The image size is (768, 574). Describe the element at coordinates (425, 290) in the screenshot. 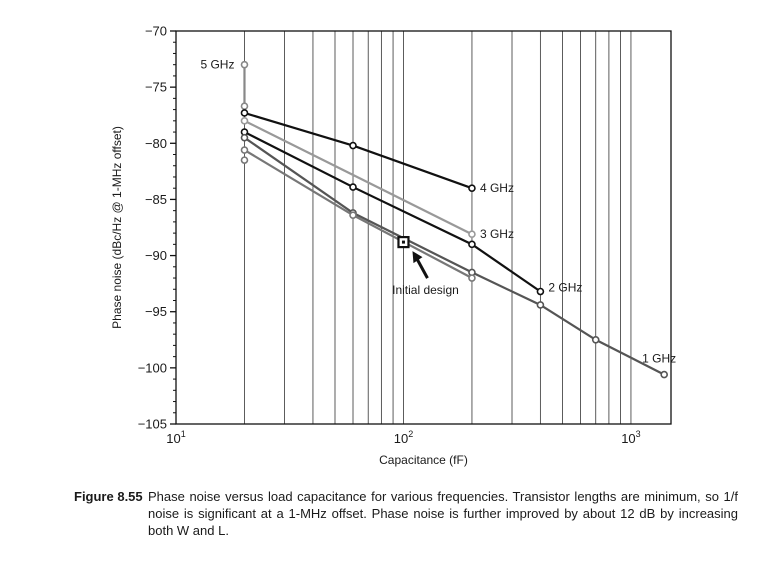

I see `annotation-label: Initial design` at that location.